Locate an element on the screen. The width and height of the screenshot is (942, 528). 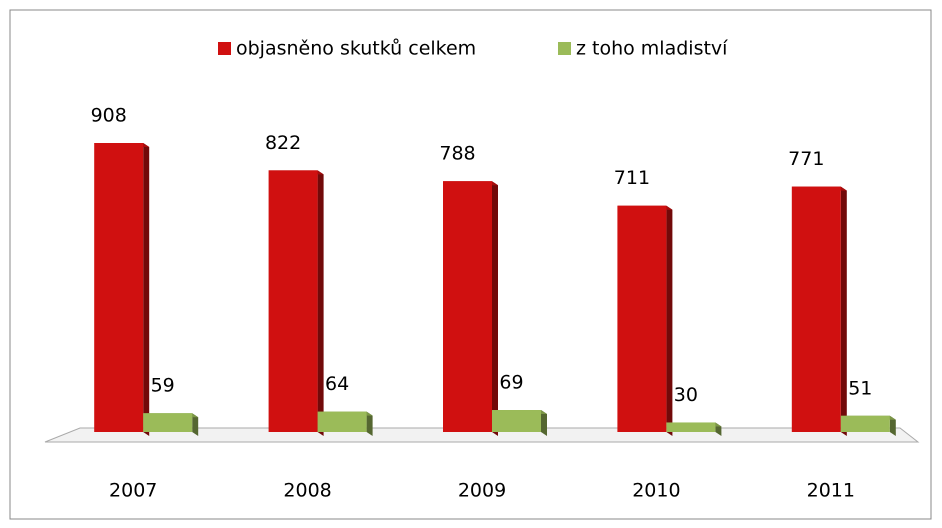
data-label: 711 is located at coordinates (632, 178).